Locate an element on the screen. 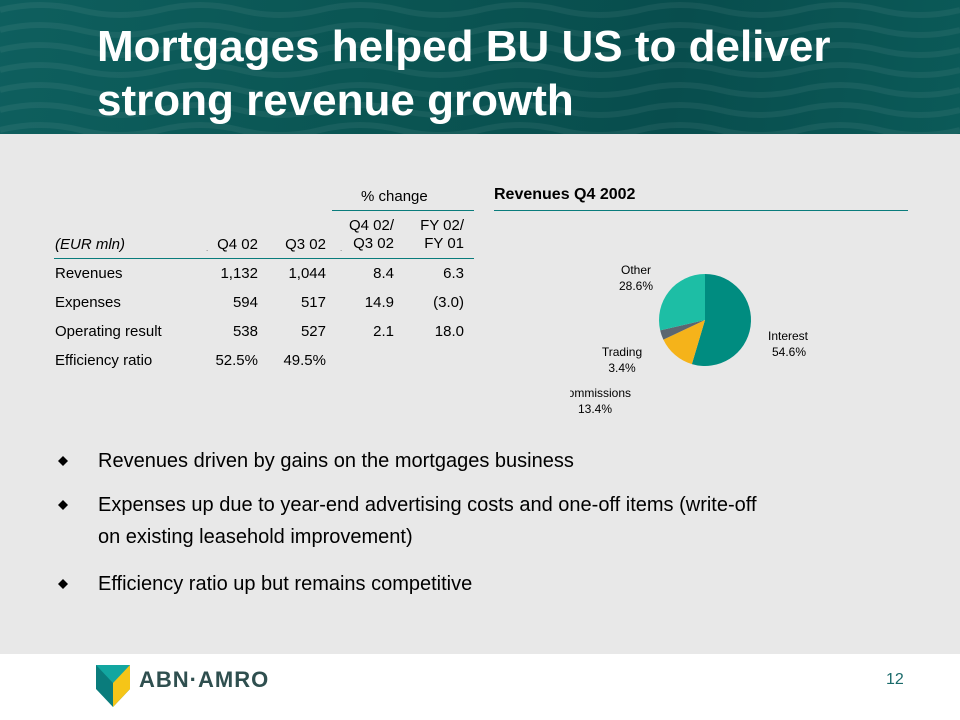  slice-name-label: Commissions is located at coordinates (600, 393).